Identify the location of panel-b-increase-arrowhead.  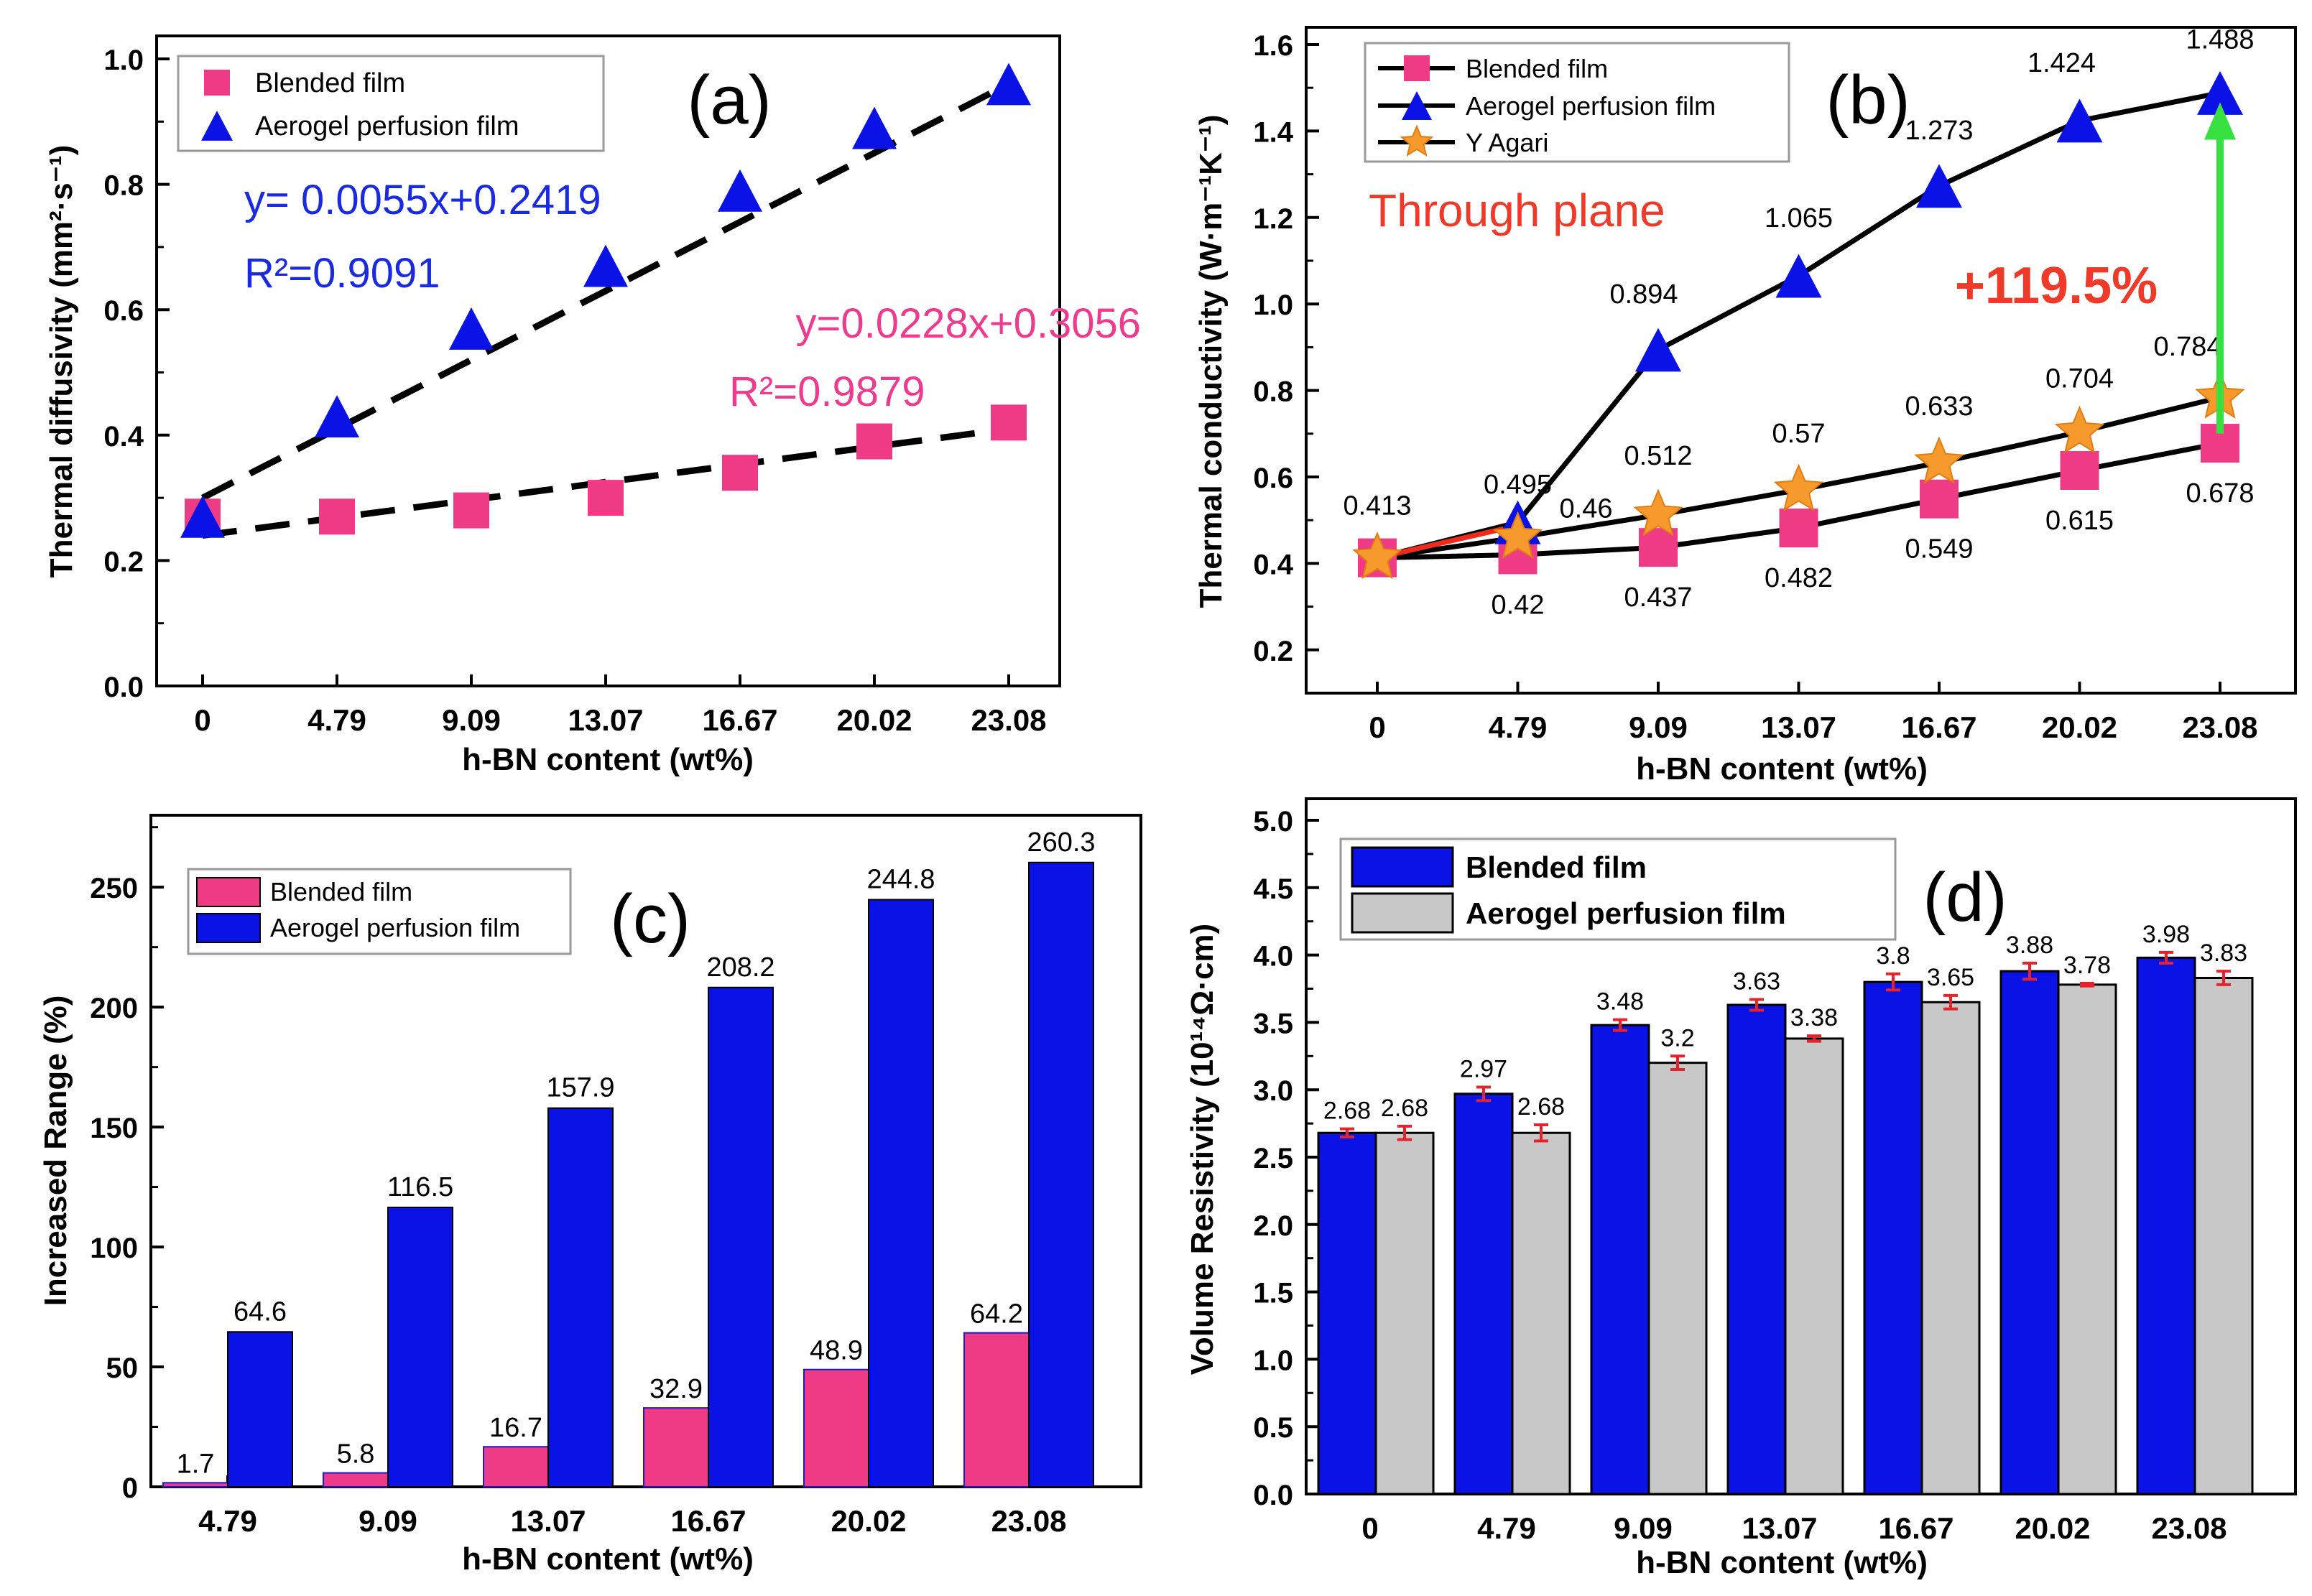
(2220, 121).